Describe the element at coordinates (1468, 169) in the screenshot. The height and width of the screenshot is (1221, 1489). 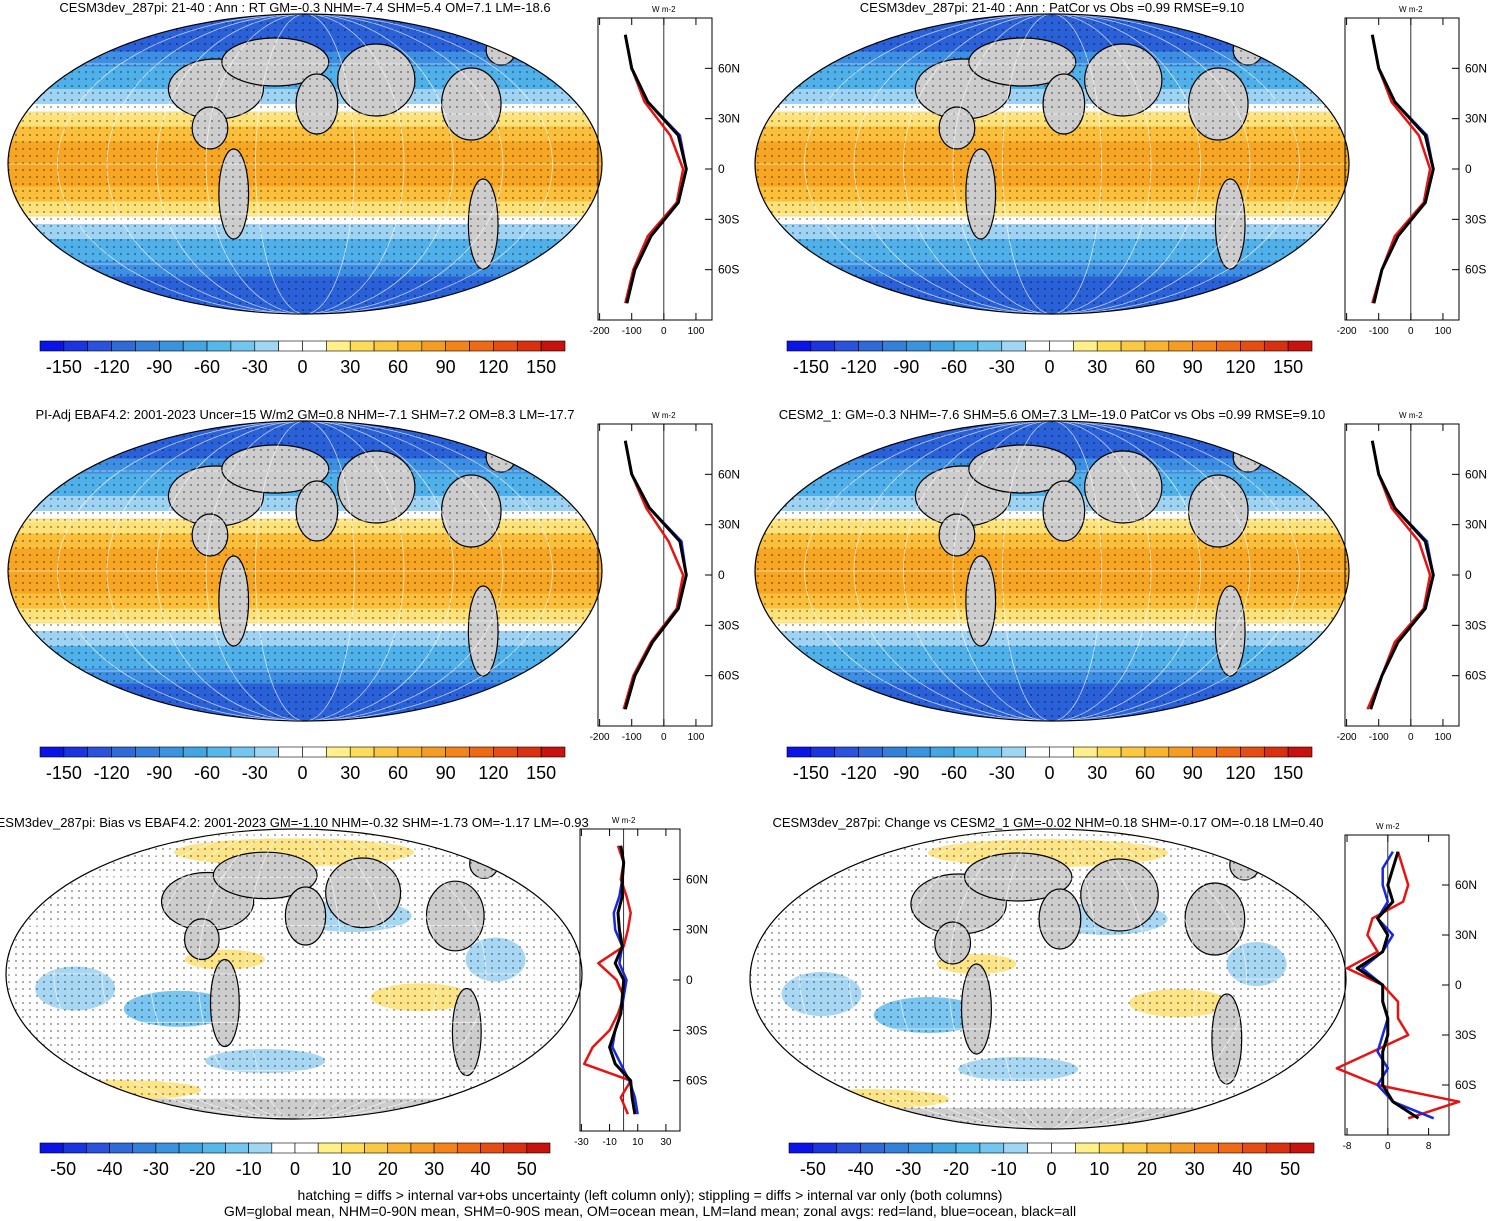
I see `y-tick-label: 0` at that location.